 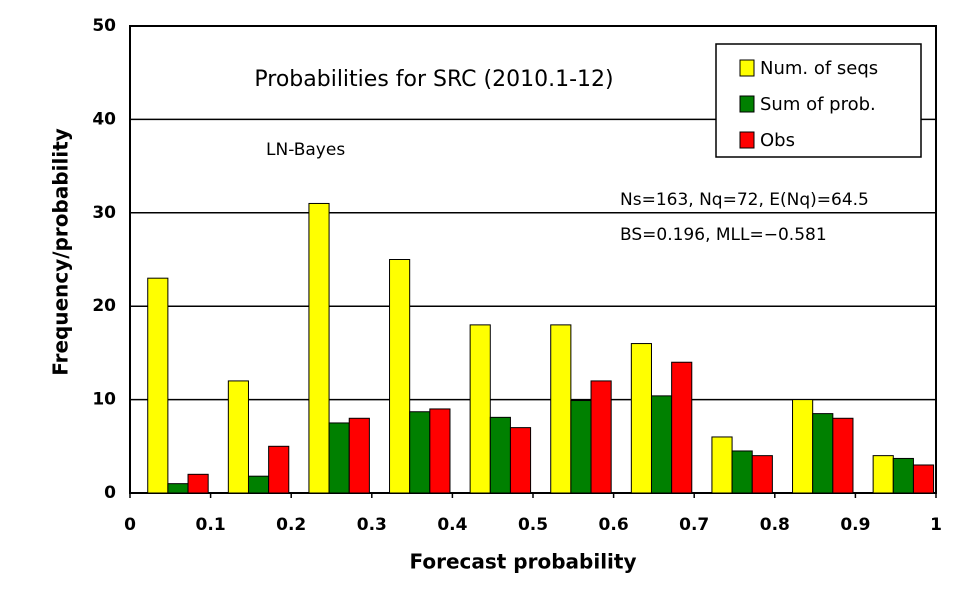 What do you see at coordinates (614, 525) in the screenshot?
I see `x-tick-label: 0.6` at bounding box center [614, 525].